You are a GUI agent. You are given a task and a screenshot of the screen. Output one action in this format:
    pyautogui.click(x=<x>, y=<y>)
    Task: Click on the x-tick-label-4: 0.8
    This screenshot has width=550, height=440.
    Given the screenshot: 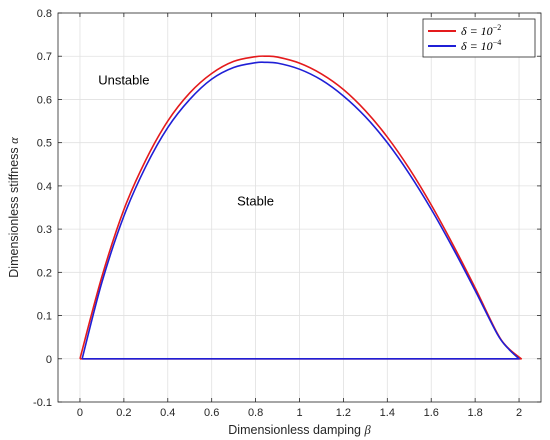 What is the action you would take?
    pyautogui.click(x=255, y=413)
    